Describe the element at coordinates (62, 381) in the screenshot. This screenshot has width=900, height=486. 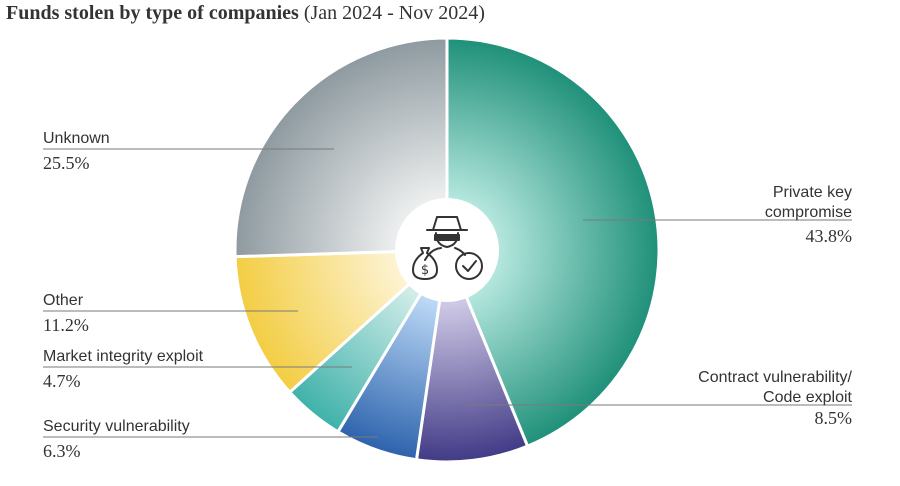
I see `slice-value-market-integrity: 4.7%` at that location.